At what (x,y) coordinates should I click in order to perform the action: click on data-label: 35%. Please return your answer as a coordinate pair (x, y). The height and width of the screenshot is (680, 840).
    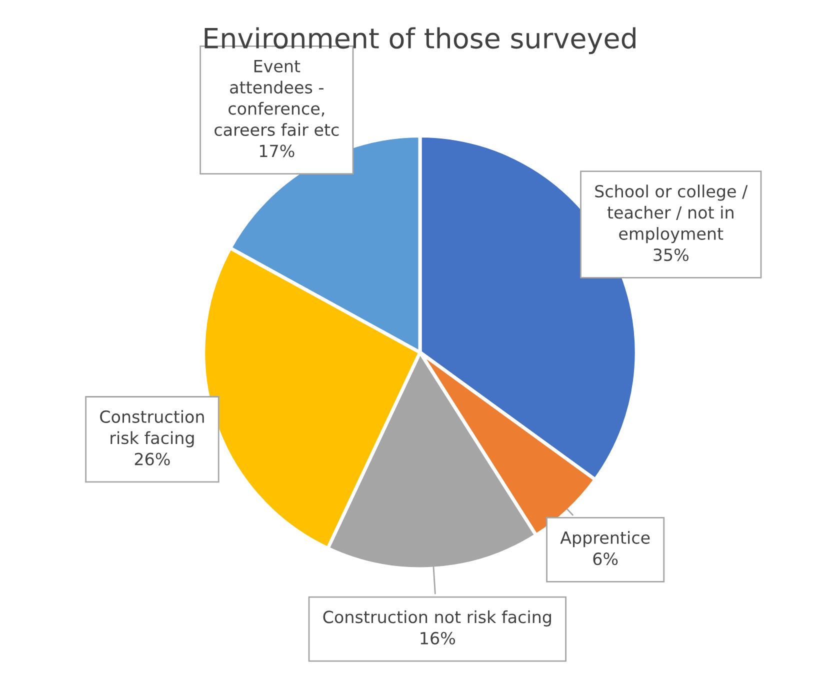
    Looking at the image, I should click on (671, 255).